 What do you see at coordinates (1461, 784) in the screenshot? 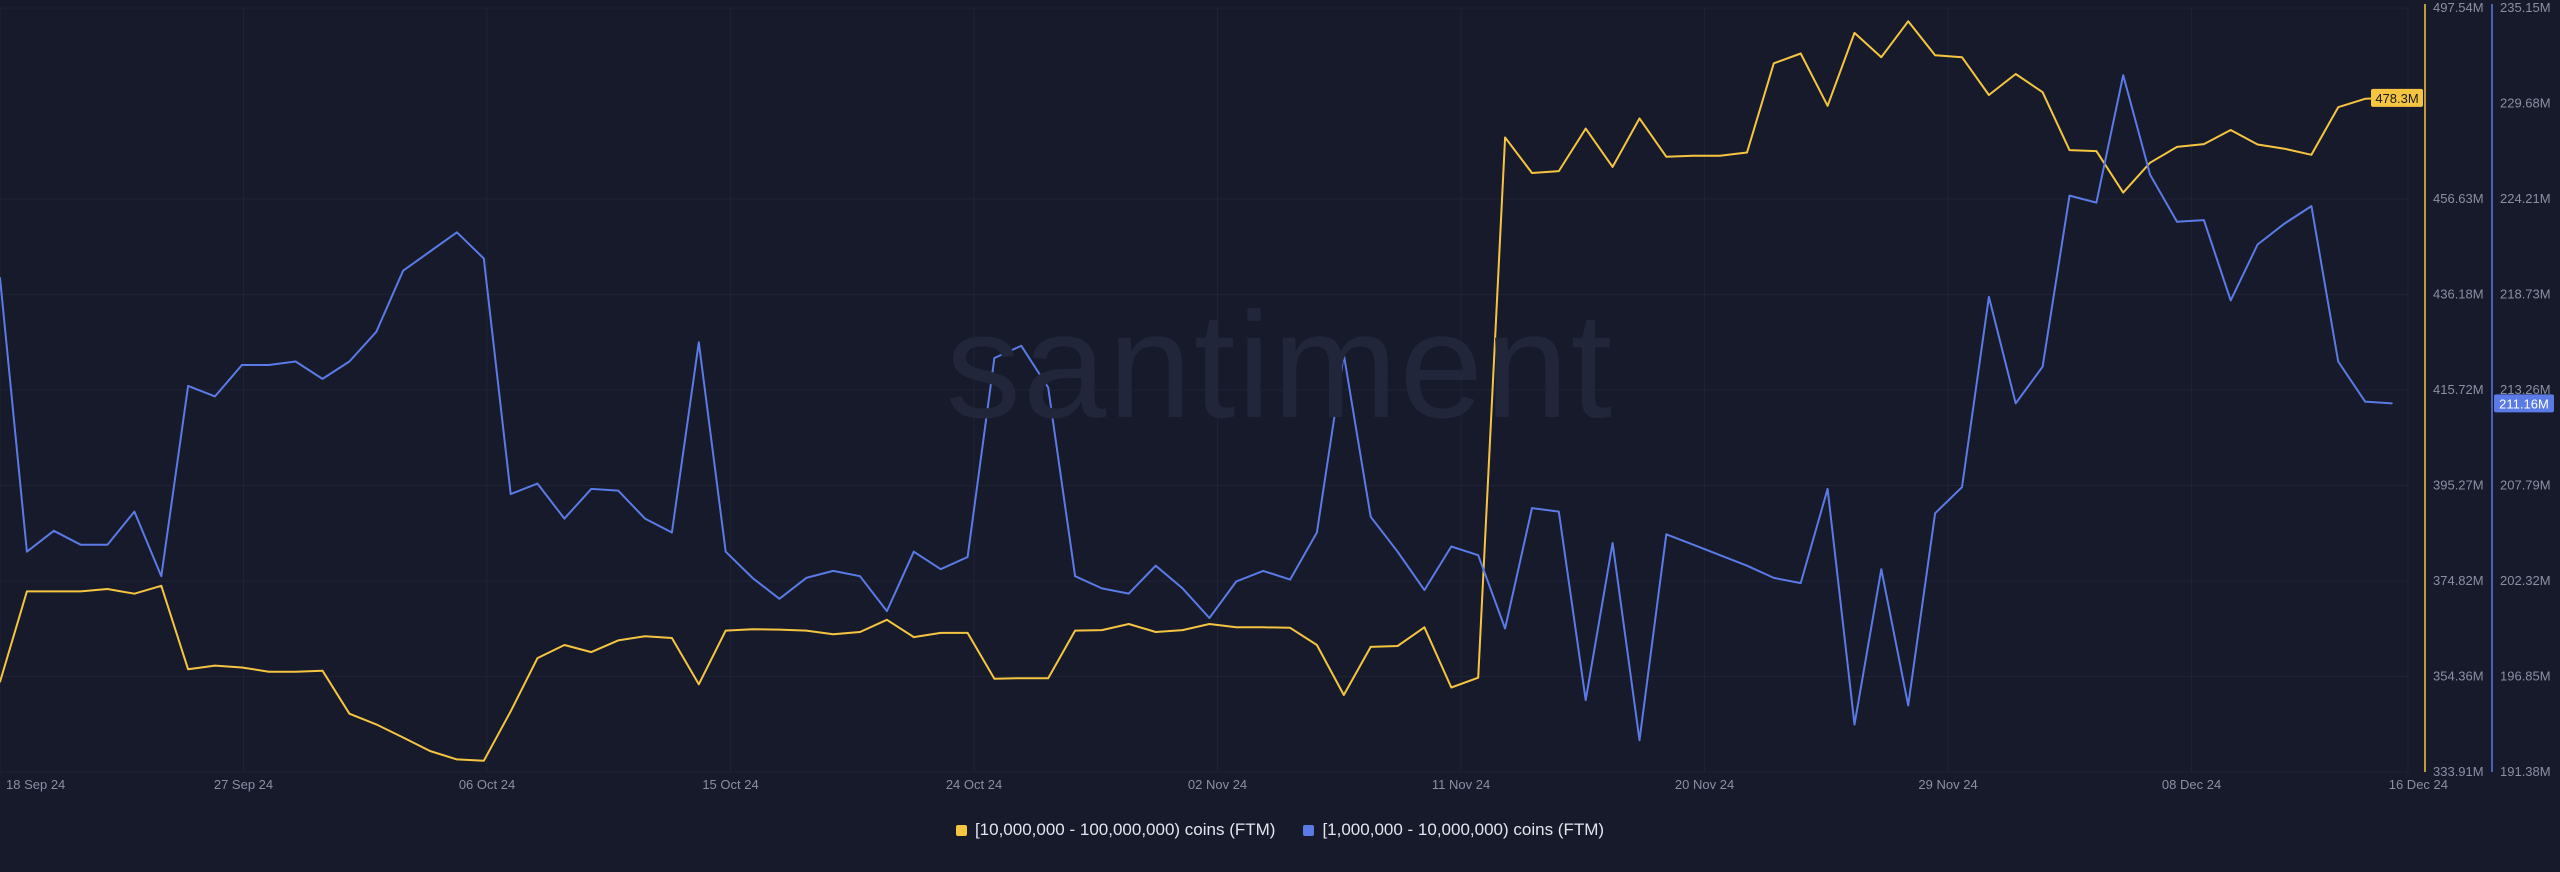
I see `x-tick-label: 11 Nov 24` at bounding box center [1461, 784].